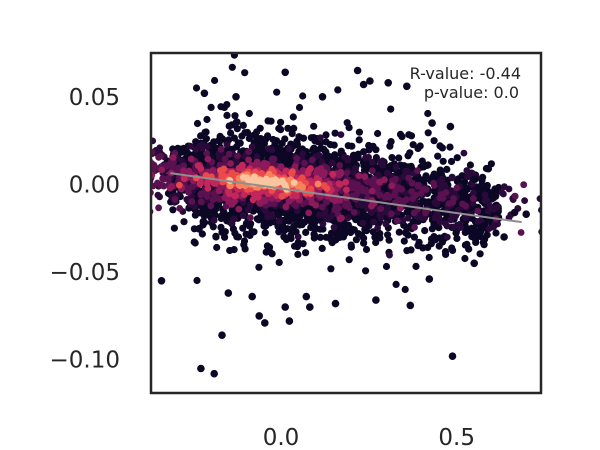 The width and height of the screenshot is (600, 450). I want to click on r-value-annotation: R-value: -0.44, so click(465, 73).